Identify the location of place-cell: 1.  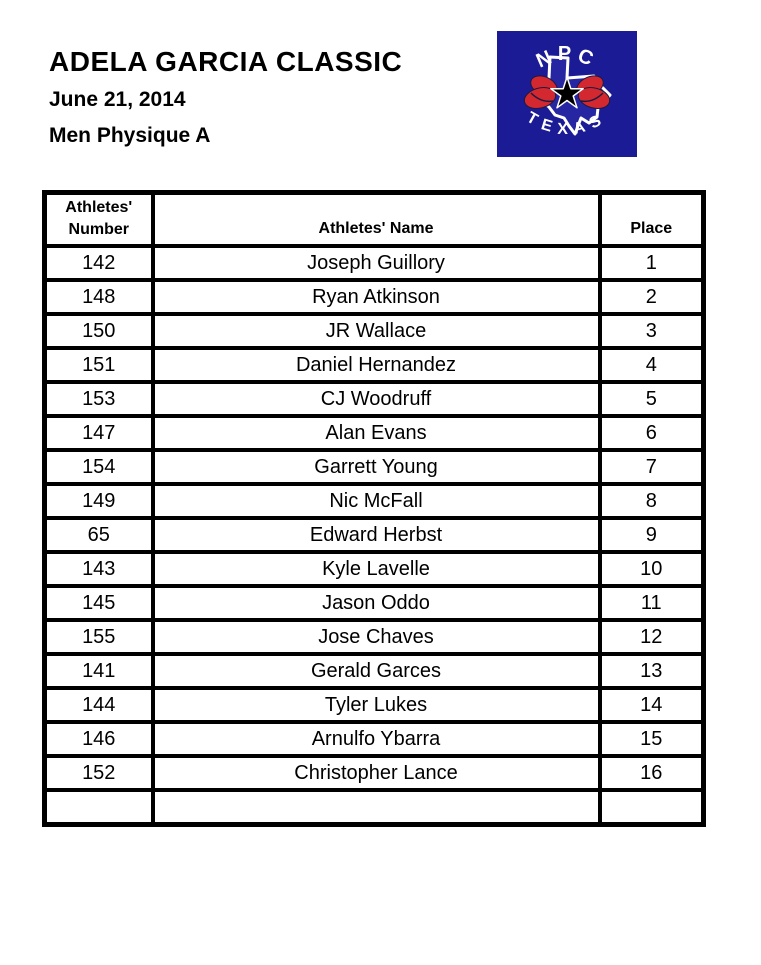
(651, 263).